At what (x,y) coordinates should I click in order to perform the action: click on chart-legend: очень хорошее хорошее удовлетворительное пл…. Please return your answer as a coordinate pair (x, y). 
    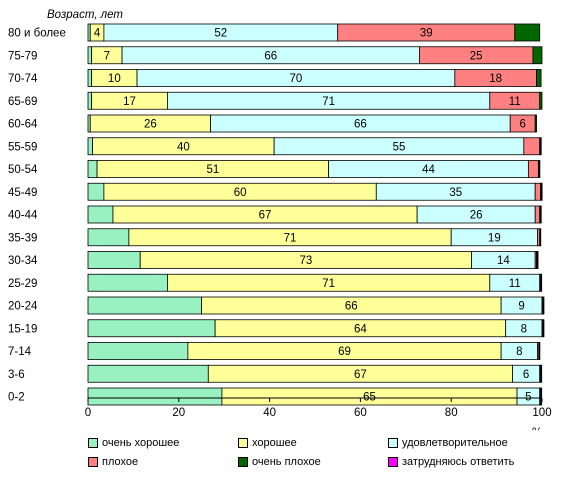
    Looking at the image, I should click on (323, 452).